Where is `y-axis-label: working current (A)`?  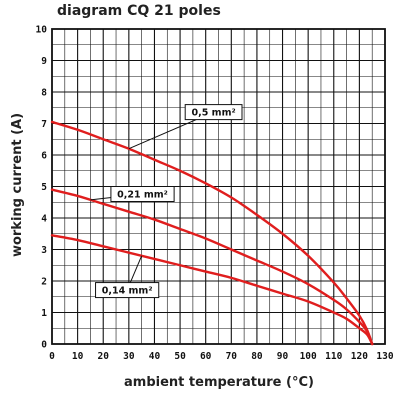 y-axis-label: working current (A) is located at coordinates (17, 185).